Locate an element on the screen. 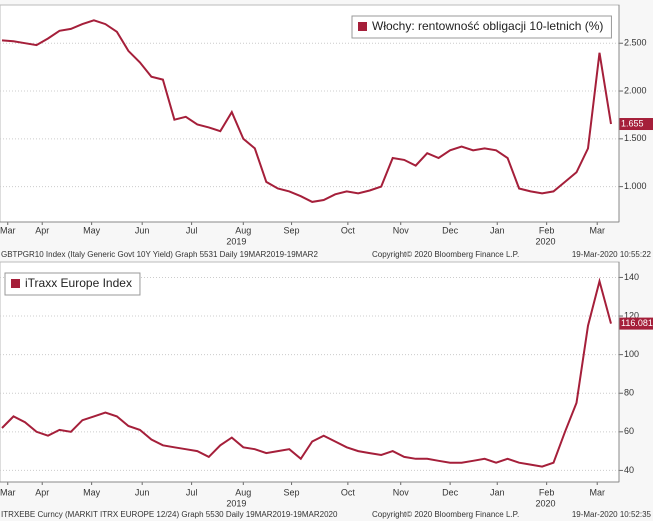 This screenshot has height=521, width=653. timestamp-text: 19-Mar-2020 10:52:35 is located at coordinates (612, 514).